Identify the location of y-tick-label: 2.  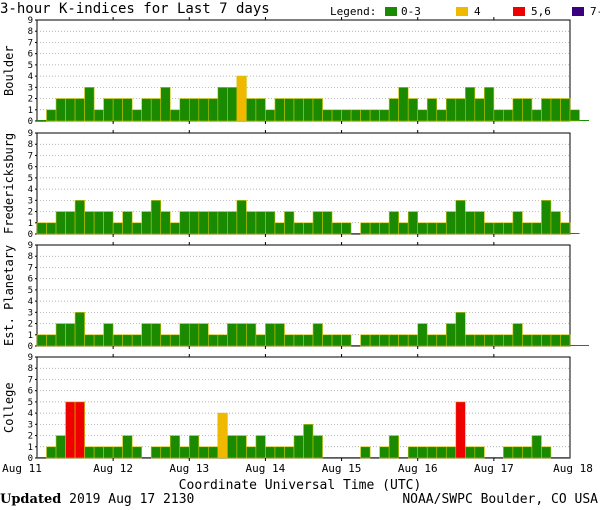
(30, 100).